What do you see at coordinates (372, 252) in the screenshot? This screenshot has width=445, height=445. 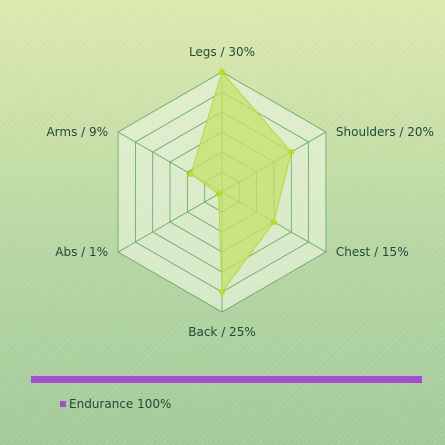 I see `axis-label-chest: Chest / 15%` at bounding box center [372, 252].